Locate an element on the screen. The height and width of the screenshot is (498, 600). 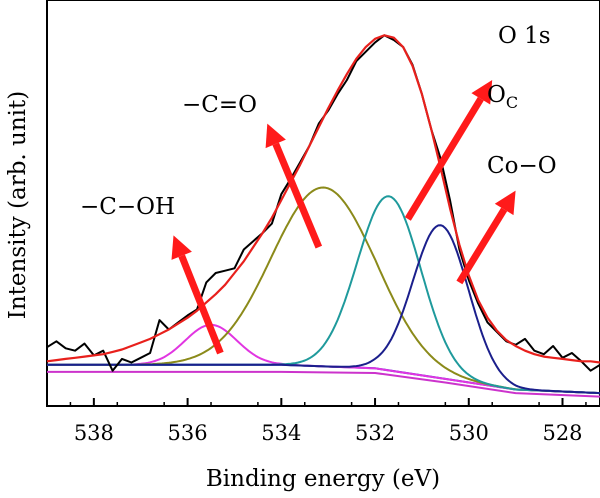
x-axis-title: Binding energy (eV) is located at coordinates (323, 479).